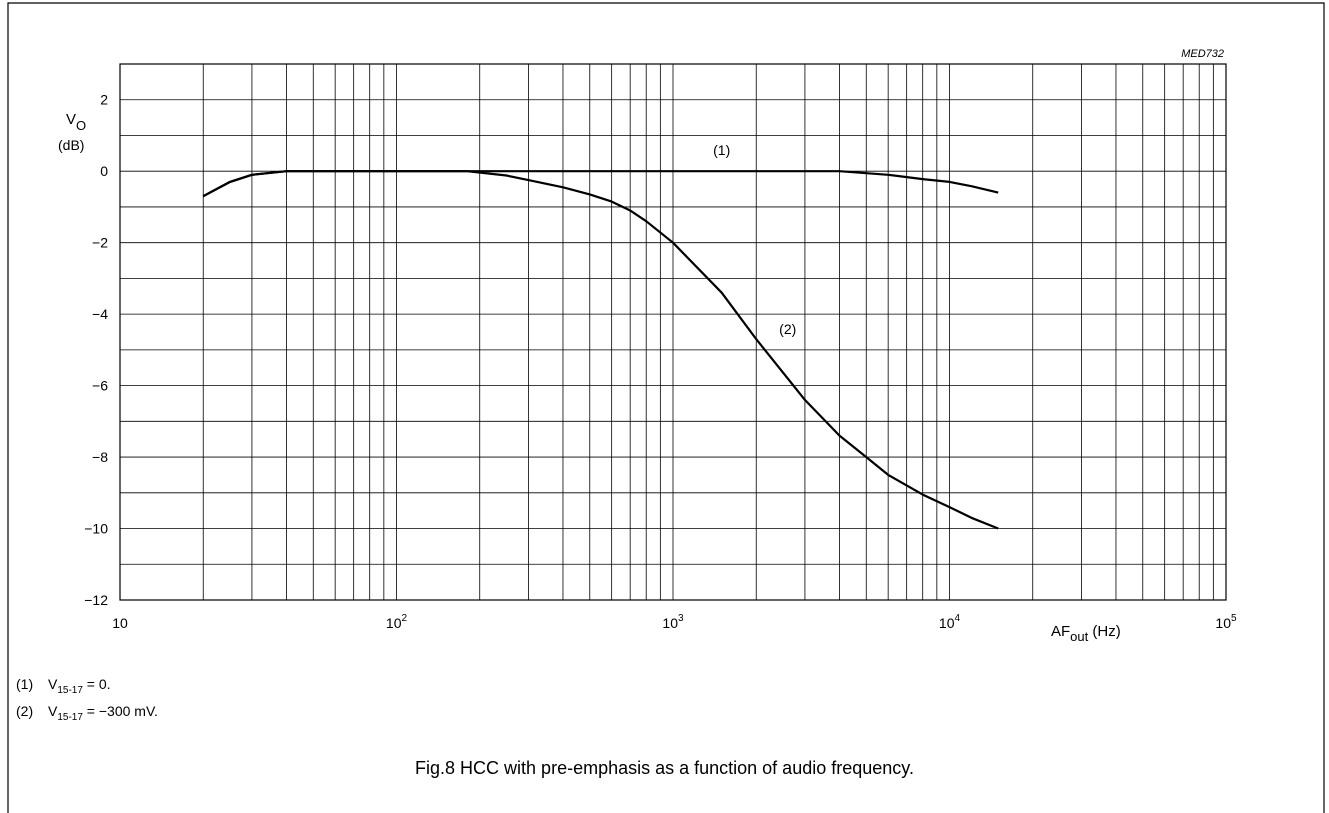 Image resolution: width=1329 pixels, height=813 pixels. Describe the element at coordinates (25, 684) in the screenshot. I see `note-number: (1)` at that location.